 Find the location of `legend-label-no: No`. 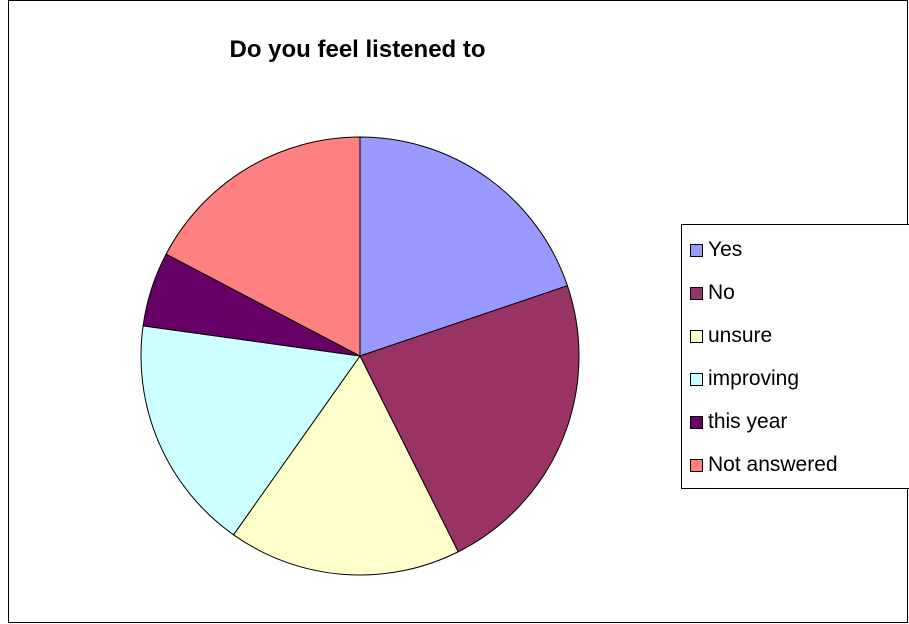

legend-label-no: No is located at coordinates (721, 292).